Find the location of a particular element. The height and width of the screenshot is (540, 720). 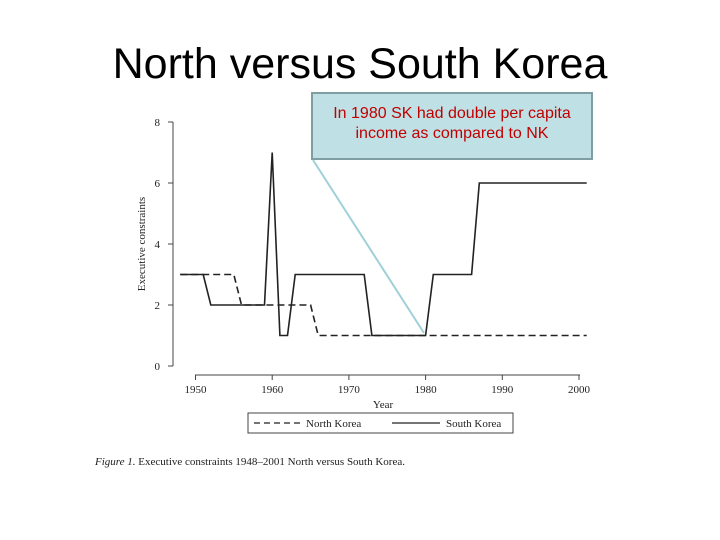

x-tick-label: 1980 is located at coordinates (426, 390).